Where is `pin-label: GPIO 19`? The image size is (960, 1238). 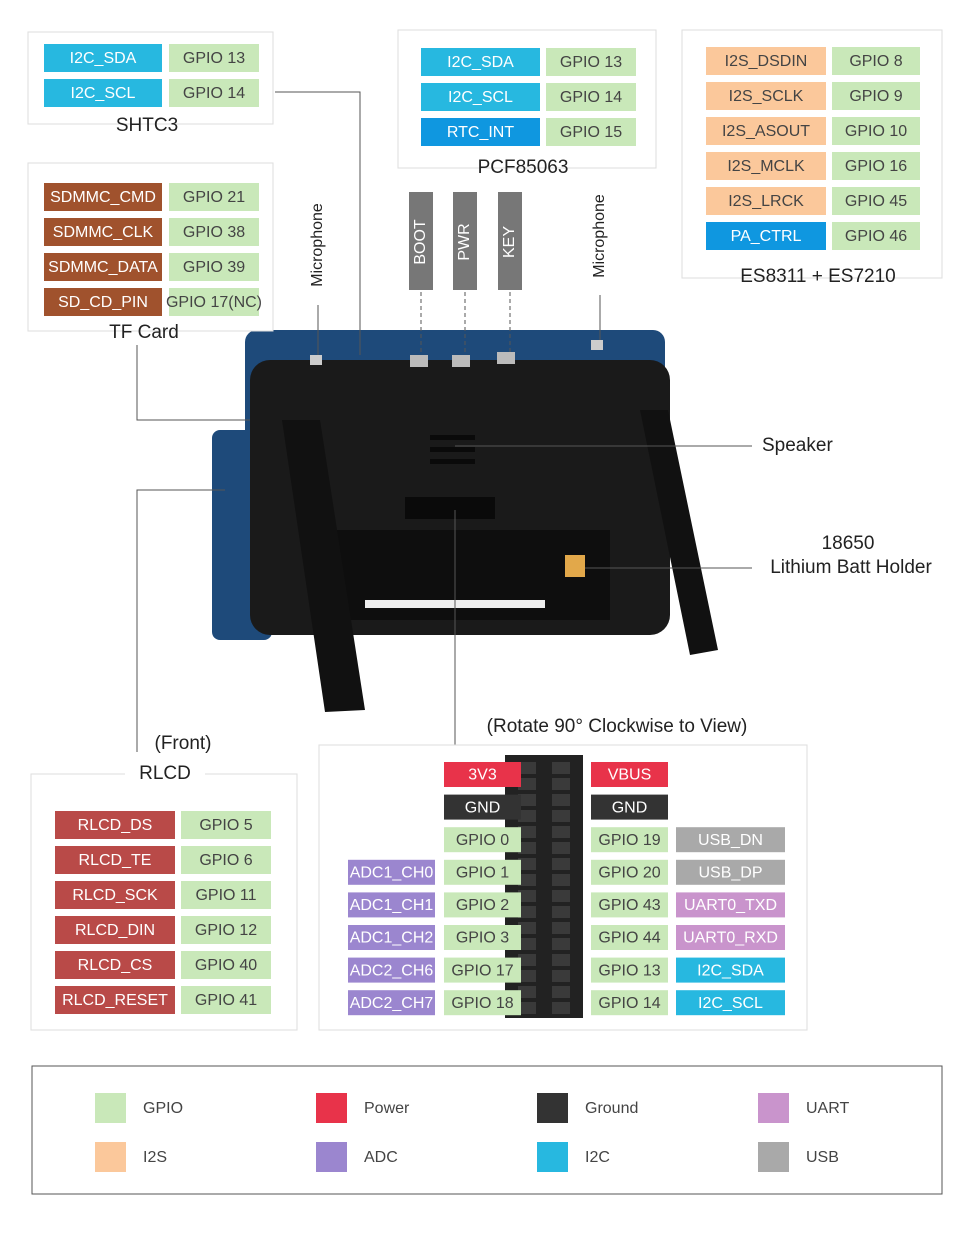 pin-label: GPIO 19 is located at coordinates (629, 840).